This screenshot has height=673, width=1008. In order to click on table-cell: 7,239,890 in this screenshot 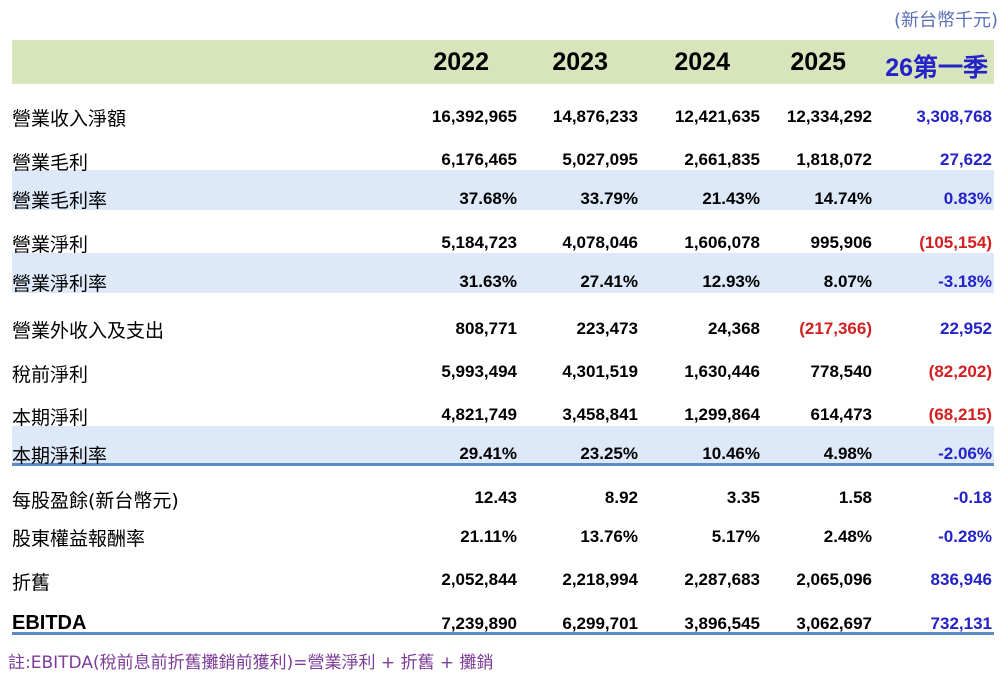, I will do `click(479, 623)`.